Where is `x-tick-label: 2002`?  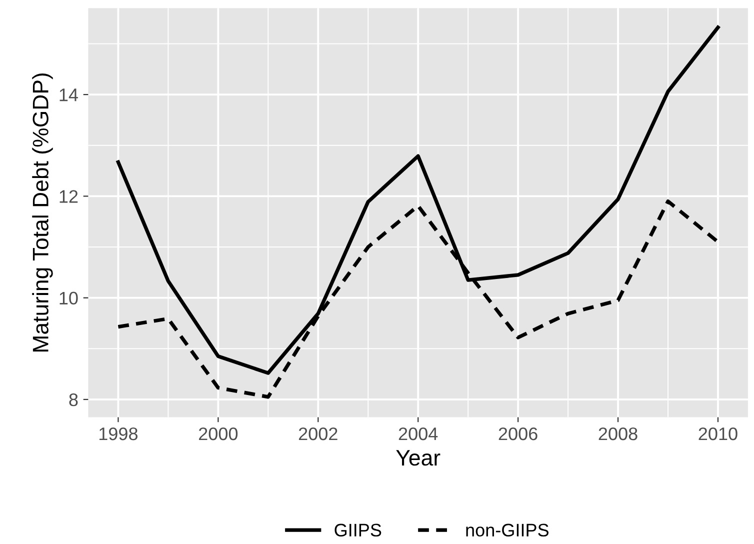
x-tick-label: 2002 is located at coordinates (318, 433).